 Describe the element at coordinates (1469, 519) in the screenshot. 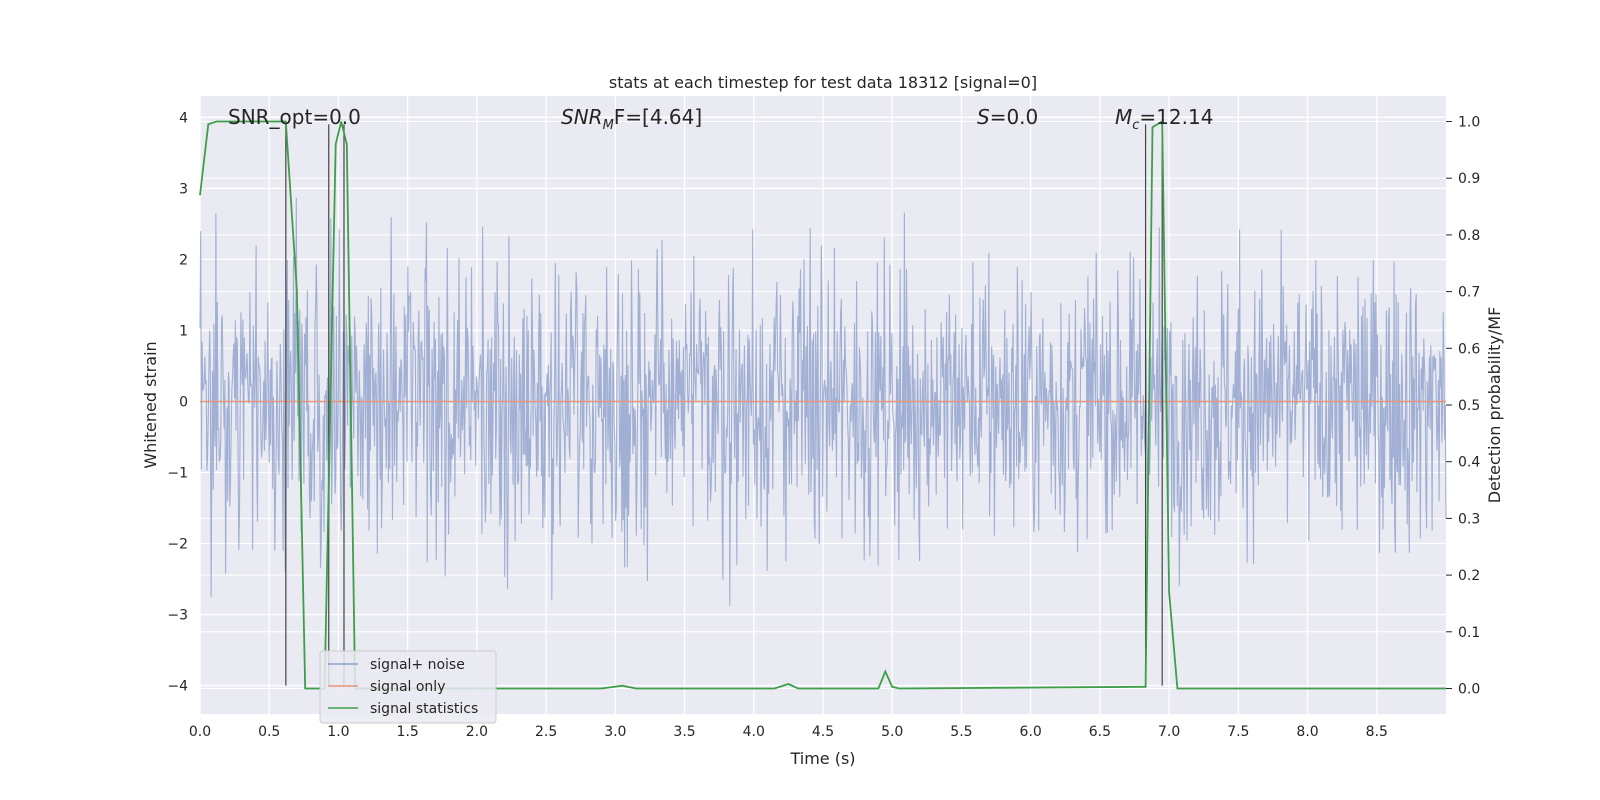

I see `y2-tick-3: 0.3` at that location.